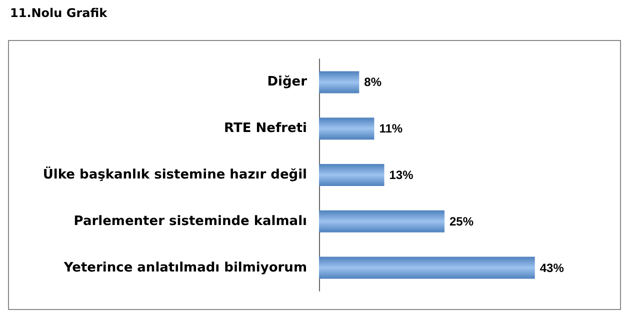  What do you see at coordinates (265, 128) in the screenshot?
I see `y-tick-label: RTE Nefreti` at bounding box center [265, 128].